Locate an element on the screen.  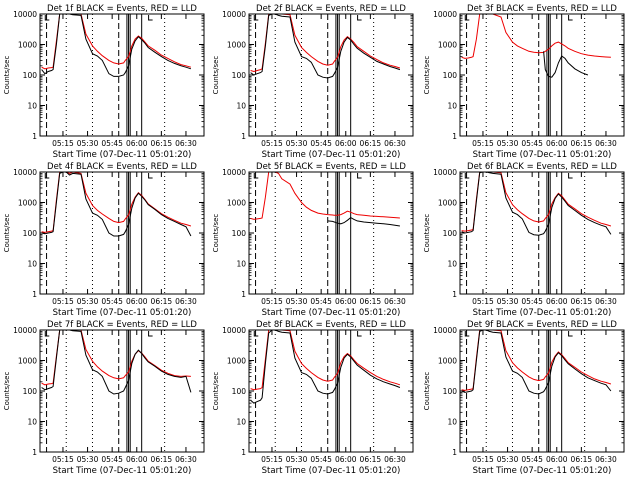
panel-title: Det 9f BLACK = Events, RED = LLD is located at coordinates (542, 325).